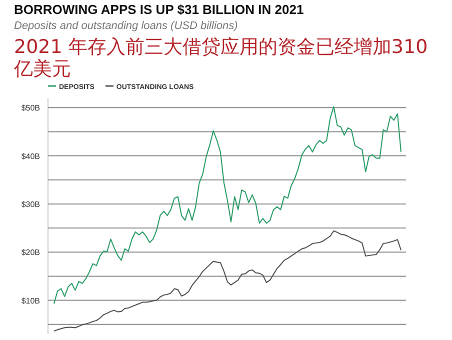  What do you see at coordinates (126, 26) in the screenshot?
I see `chart-subtitle: Deposits and outstanding loans (USD billions)` at bounding box center [126, 26].